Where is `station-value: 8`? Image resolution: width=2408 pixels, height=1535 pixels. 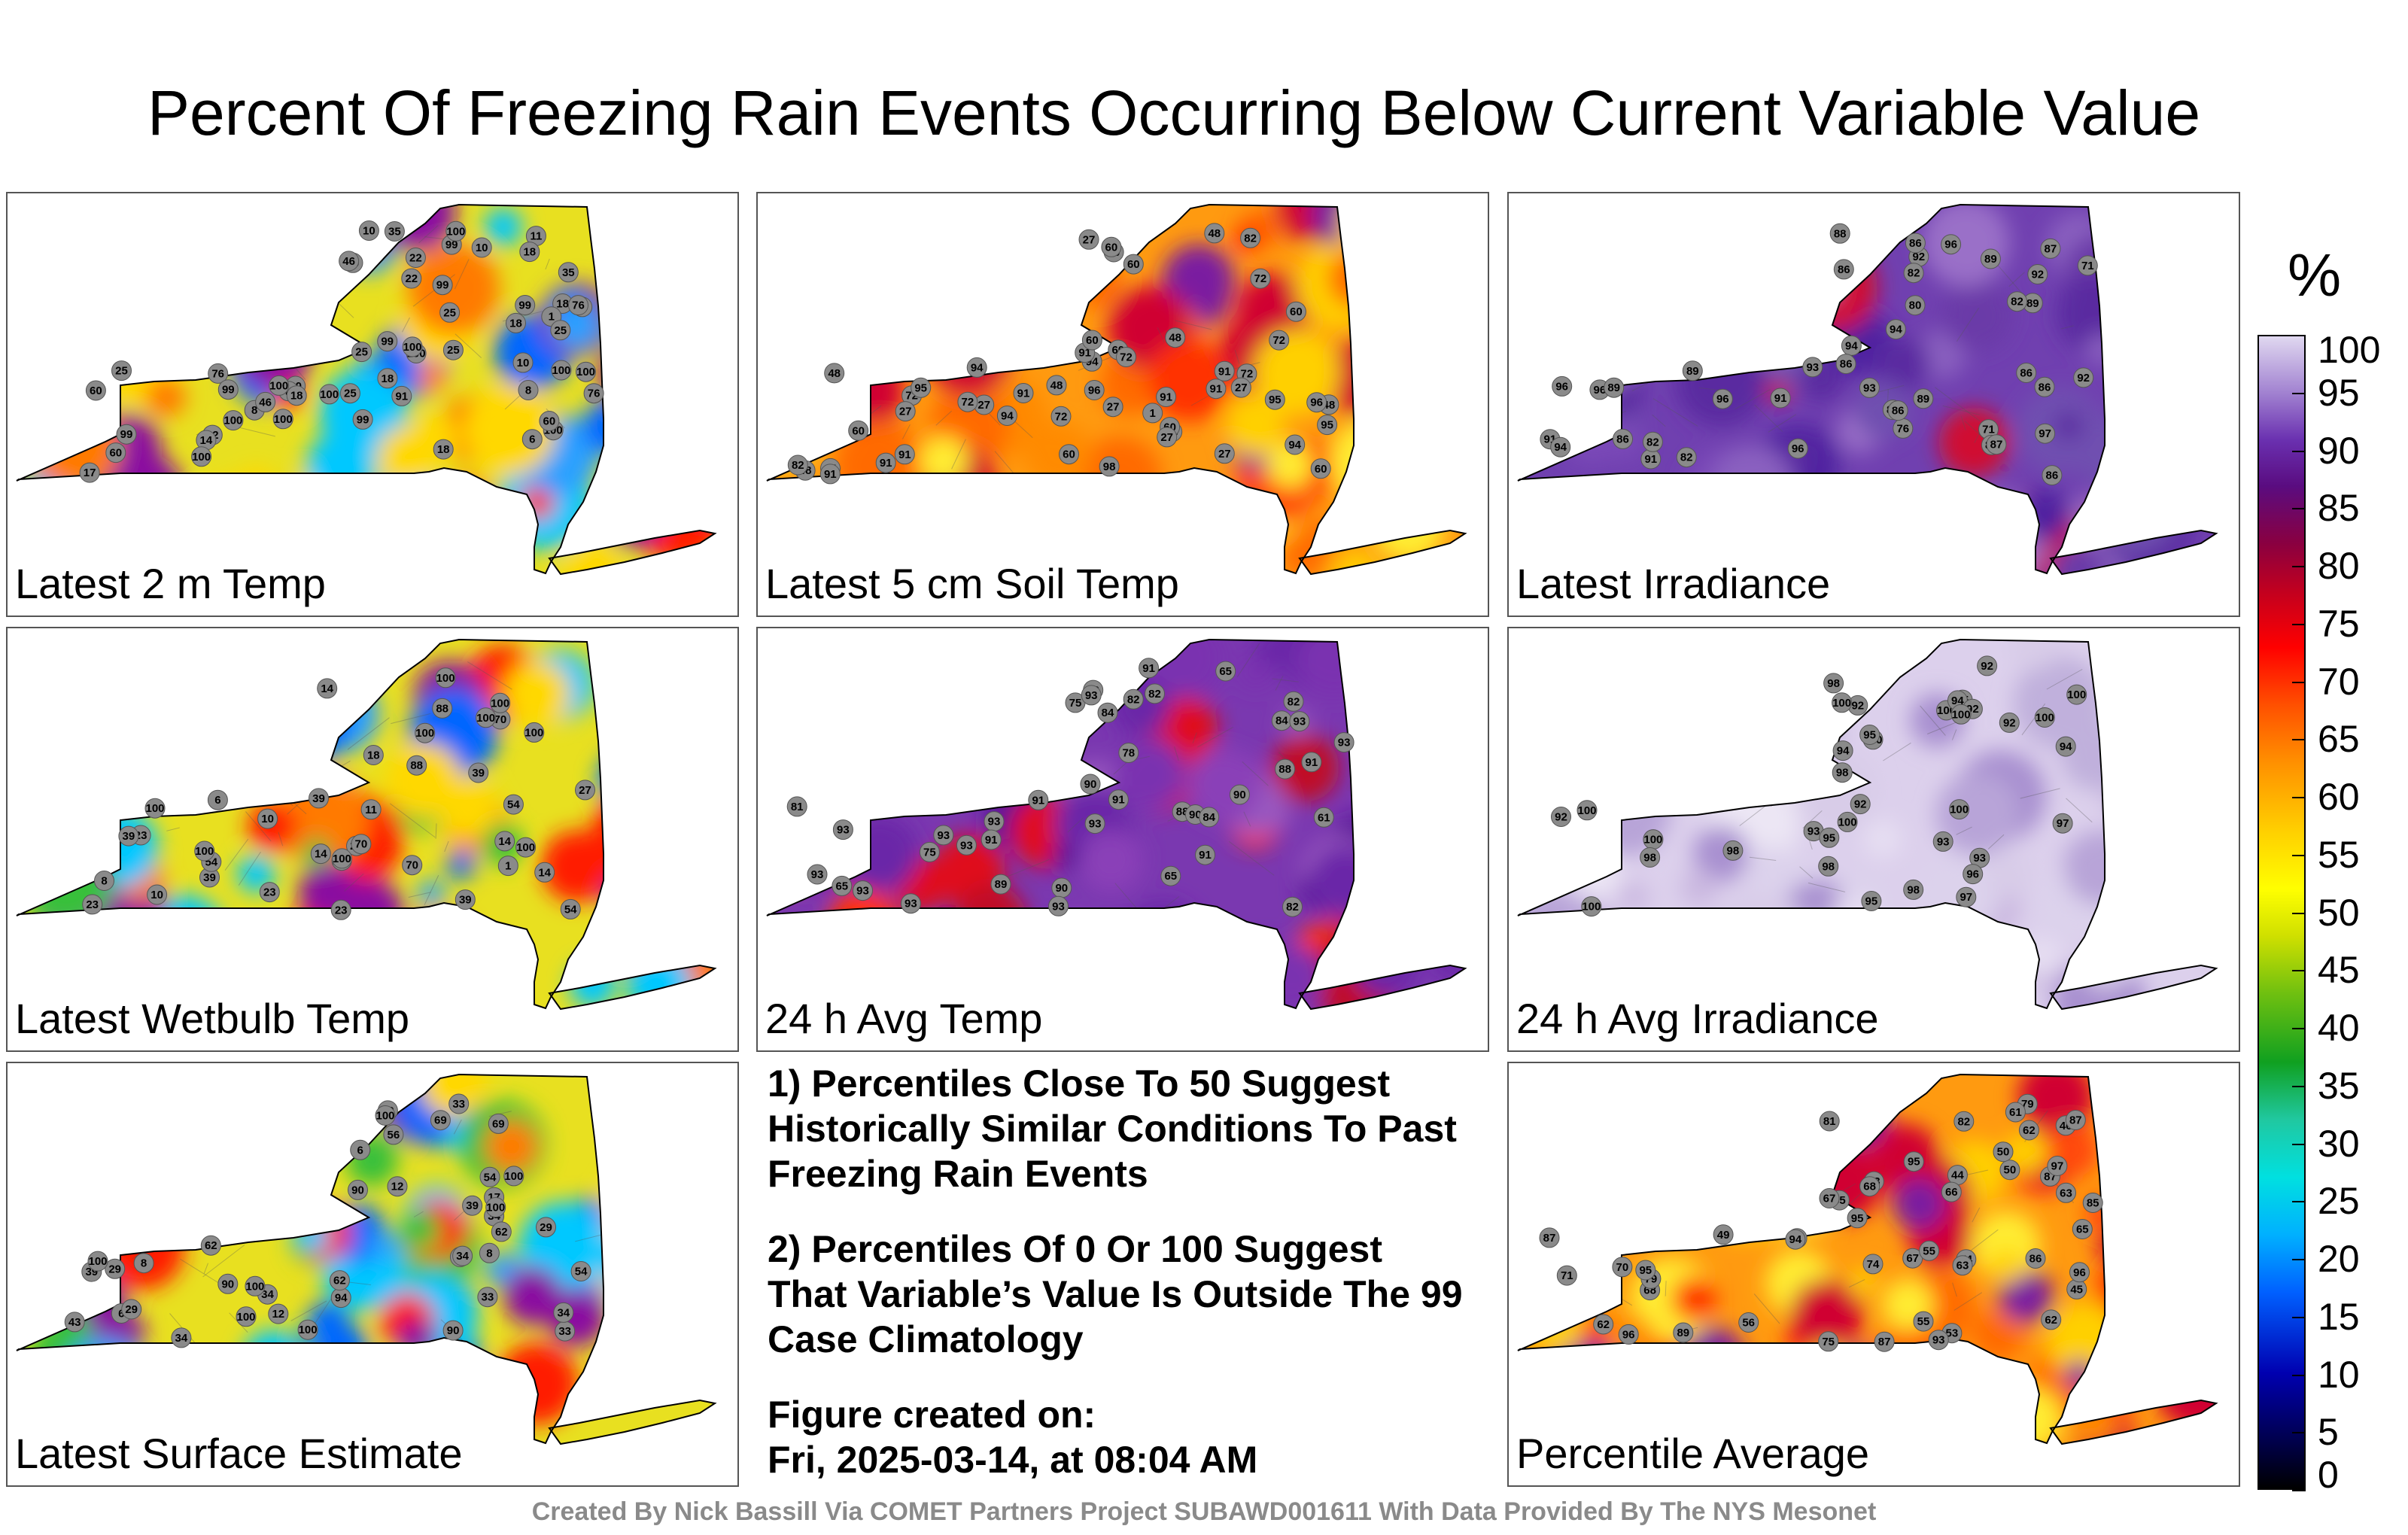 station-value: 8 is located at coordinates (489, 1253).